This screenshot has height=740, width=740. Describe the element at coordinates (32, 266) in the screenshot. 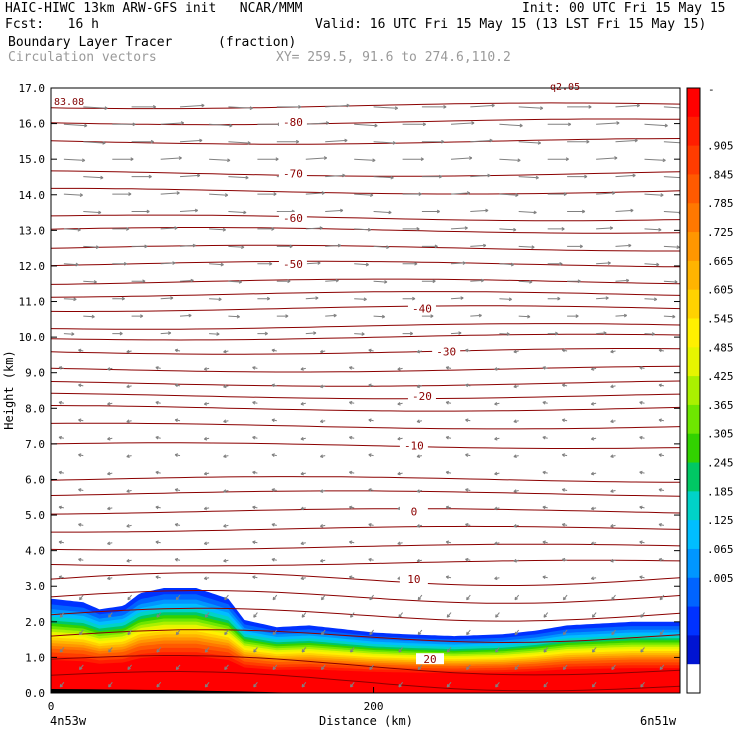

I see `y-tick-label: 12.0` at that location.